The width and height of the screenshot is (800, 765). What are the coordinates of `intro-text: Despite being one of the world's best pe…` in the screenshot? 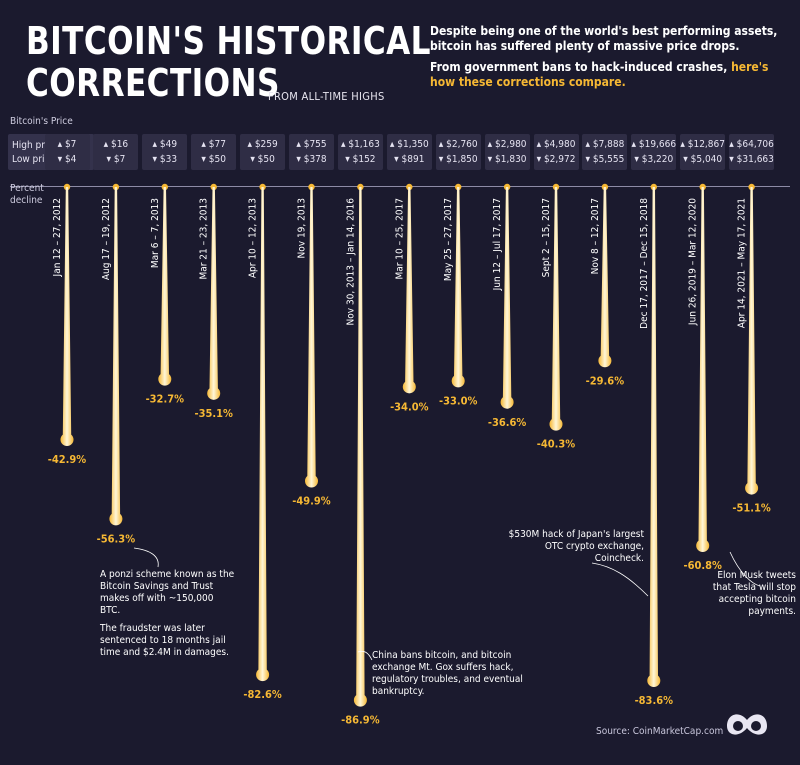 It's located at (612, 60).